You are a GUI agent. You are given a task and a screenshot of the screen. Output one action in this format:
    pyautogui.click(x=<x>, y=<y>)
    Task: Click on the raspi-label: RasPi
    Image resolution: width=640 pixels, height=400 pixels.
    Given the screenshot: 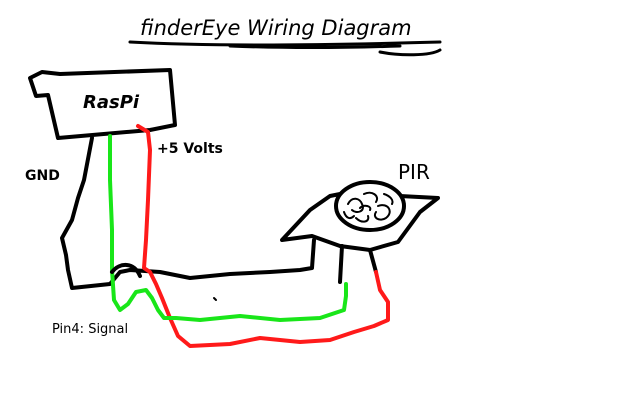 What is the action you would take?
    pyautogui.click(x=111, y=102)
    